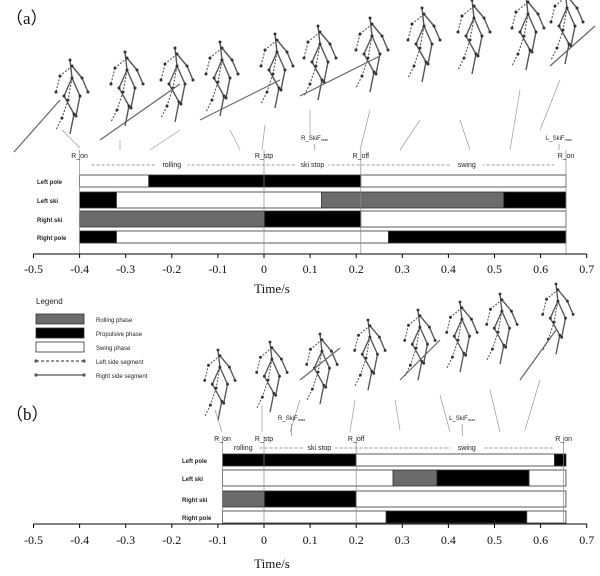 This screenshot has height=576, width=600. Describe the element at coordinates (52, 239) in the screenshot. I see `row-label: Right pole` at that location.